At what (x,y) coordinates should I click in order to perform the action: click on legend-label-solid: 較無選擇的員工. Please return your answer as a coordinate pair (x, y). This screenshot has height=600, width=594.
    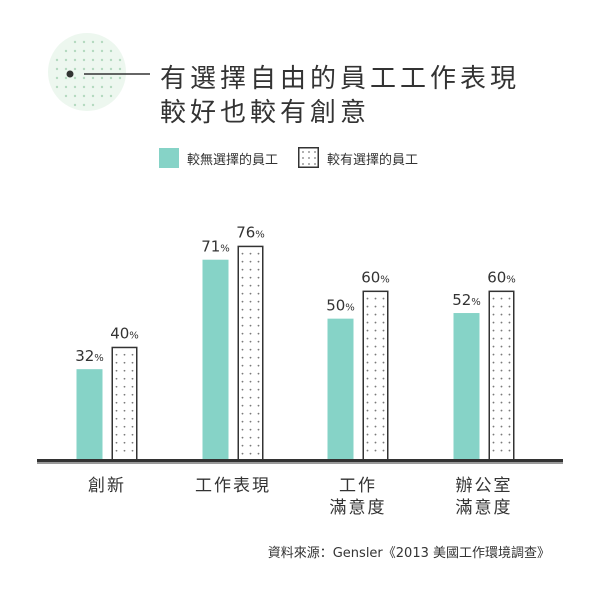
    Looking at the image, I should click on (233, 160).